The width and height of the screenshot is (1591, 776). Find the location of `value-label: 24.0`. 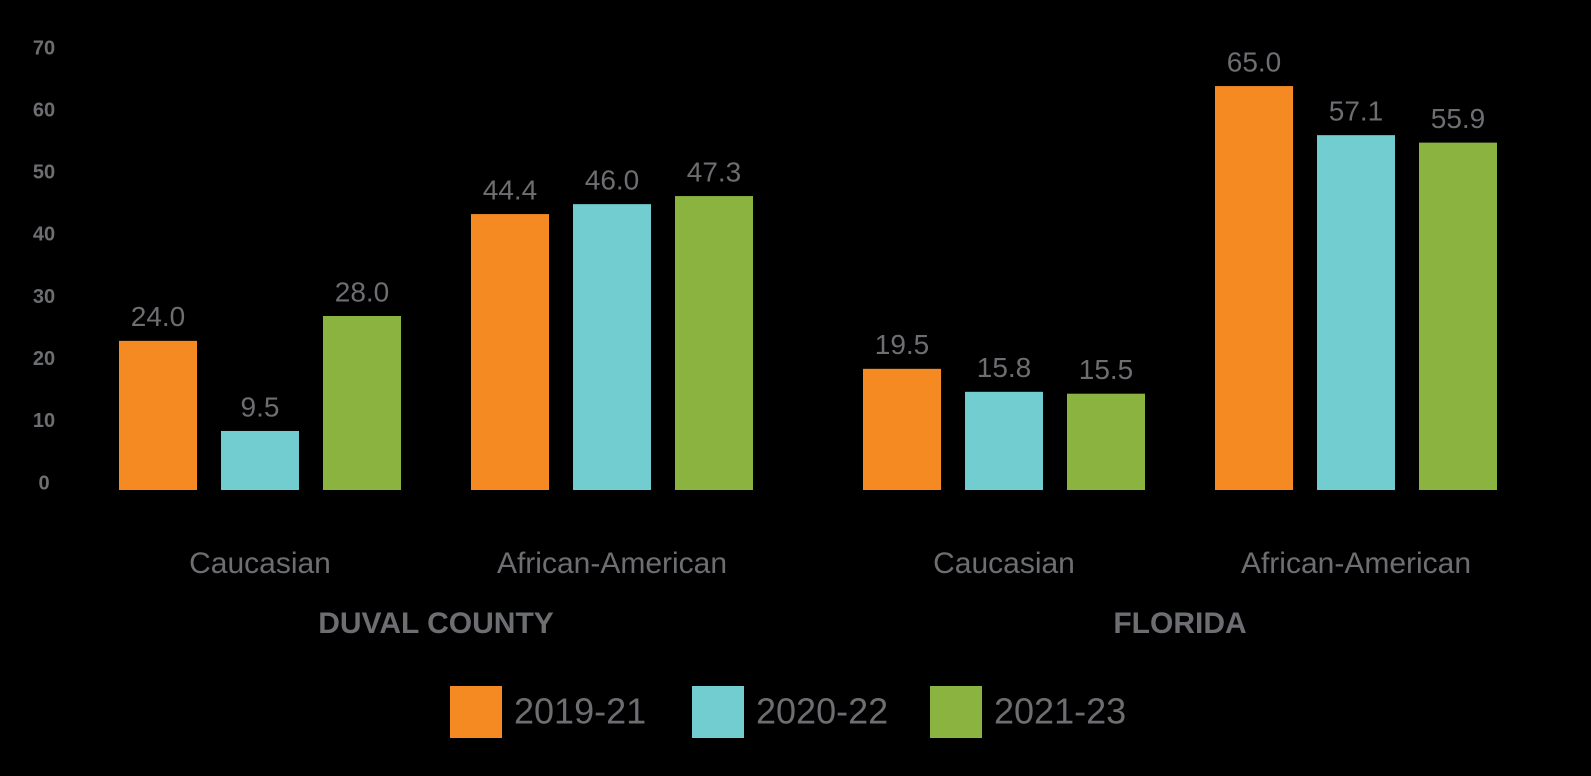

value-label: 24.0 is located at coordinates (158, 316).